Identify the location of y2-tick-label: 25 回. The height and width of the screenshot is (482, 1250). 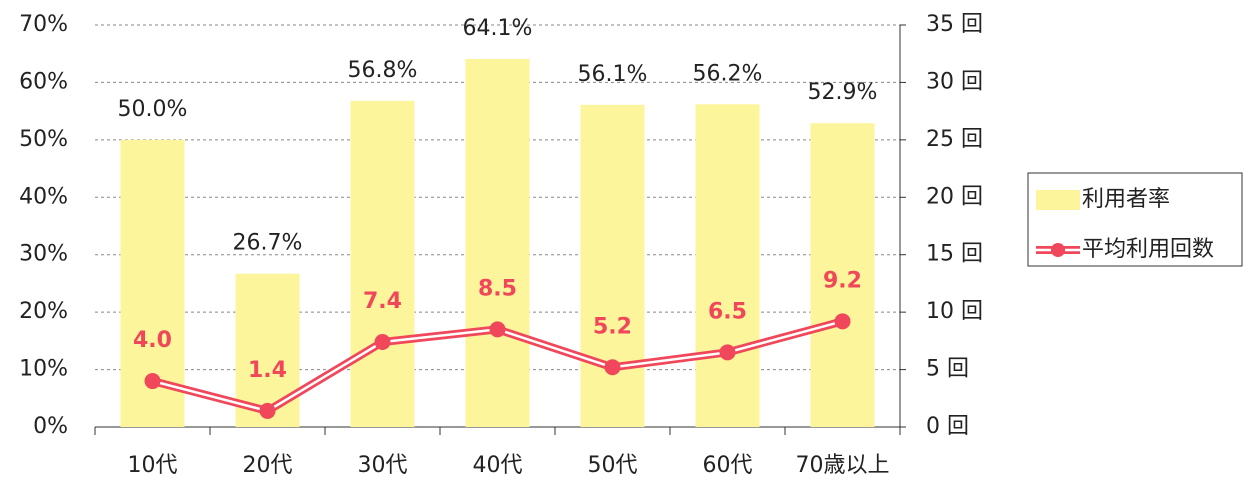
(954, 139).